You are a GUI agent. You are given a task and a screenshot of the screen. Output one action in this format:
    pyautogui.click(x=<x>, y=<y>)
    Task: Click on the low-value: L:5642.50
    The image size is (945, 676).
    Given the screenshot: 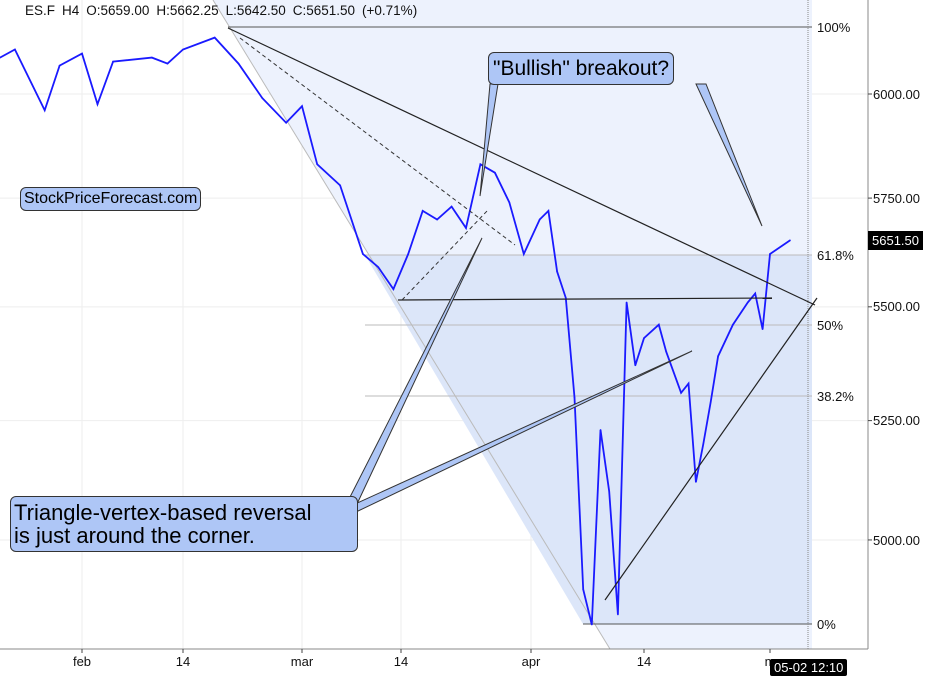 What is the action you would take?
    pyautogui.click(x=255, y=10)
    